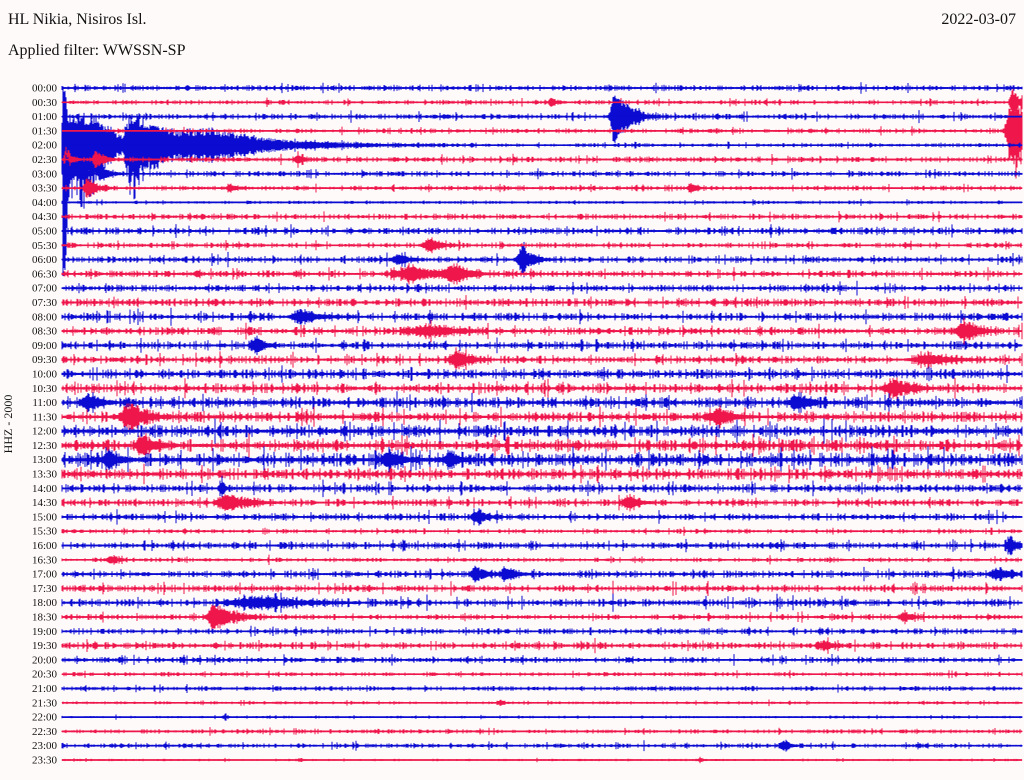 This screenshot has width=1024, height=780. What do you see at coordinates (45, 660) in the screenshot?
I see `time-label-2000: 20:00` at bounding box center [45, 660].